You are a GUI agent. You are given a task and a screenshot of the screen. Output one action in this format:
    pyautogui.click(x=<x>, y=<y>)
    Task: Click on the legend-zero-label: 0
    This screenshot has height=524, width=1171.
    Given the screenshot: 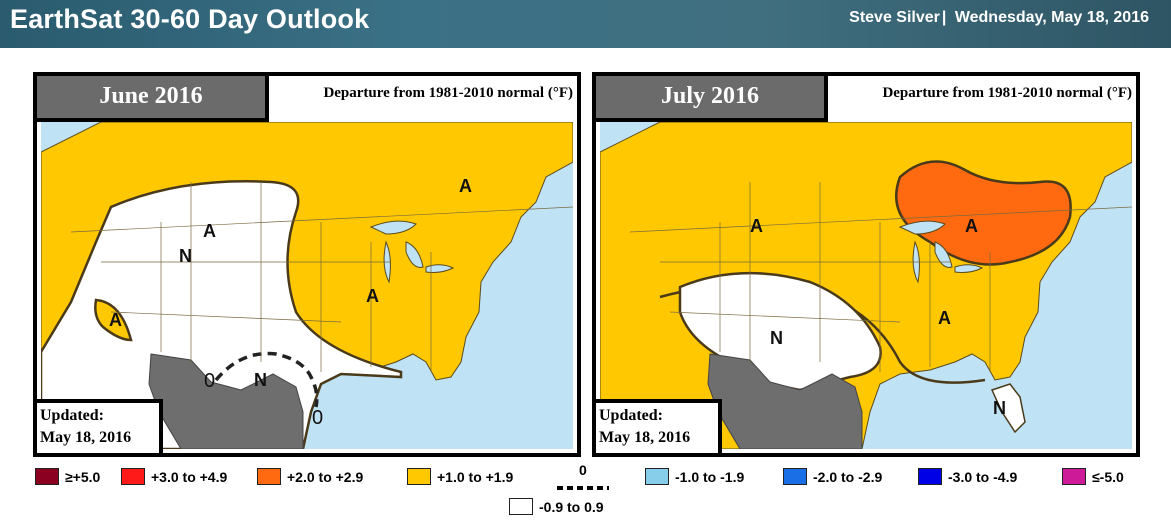 What is the action you would take?
    pyautogui.click(x=583, y=470)
    